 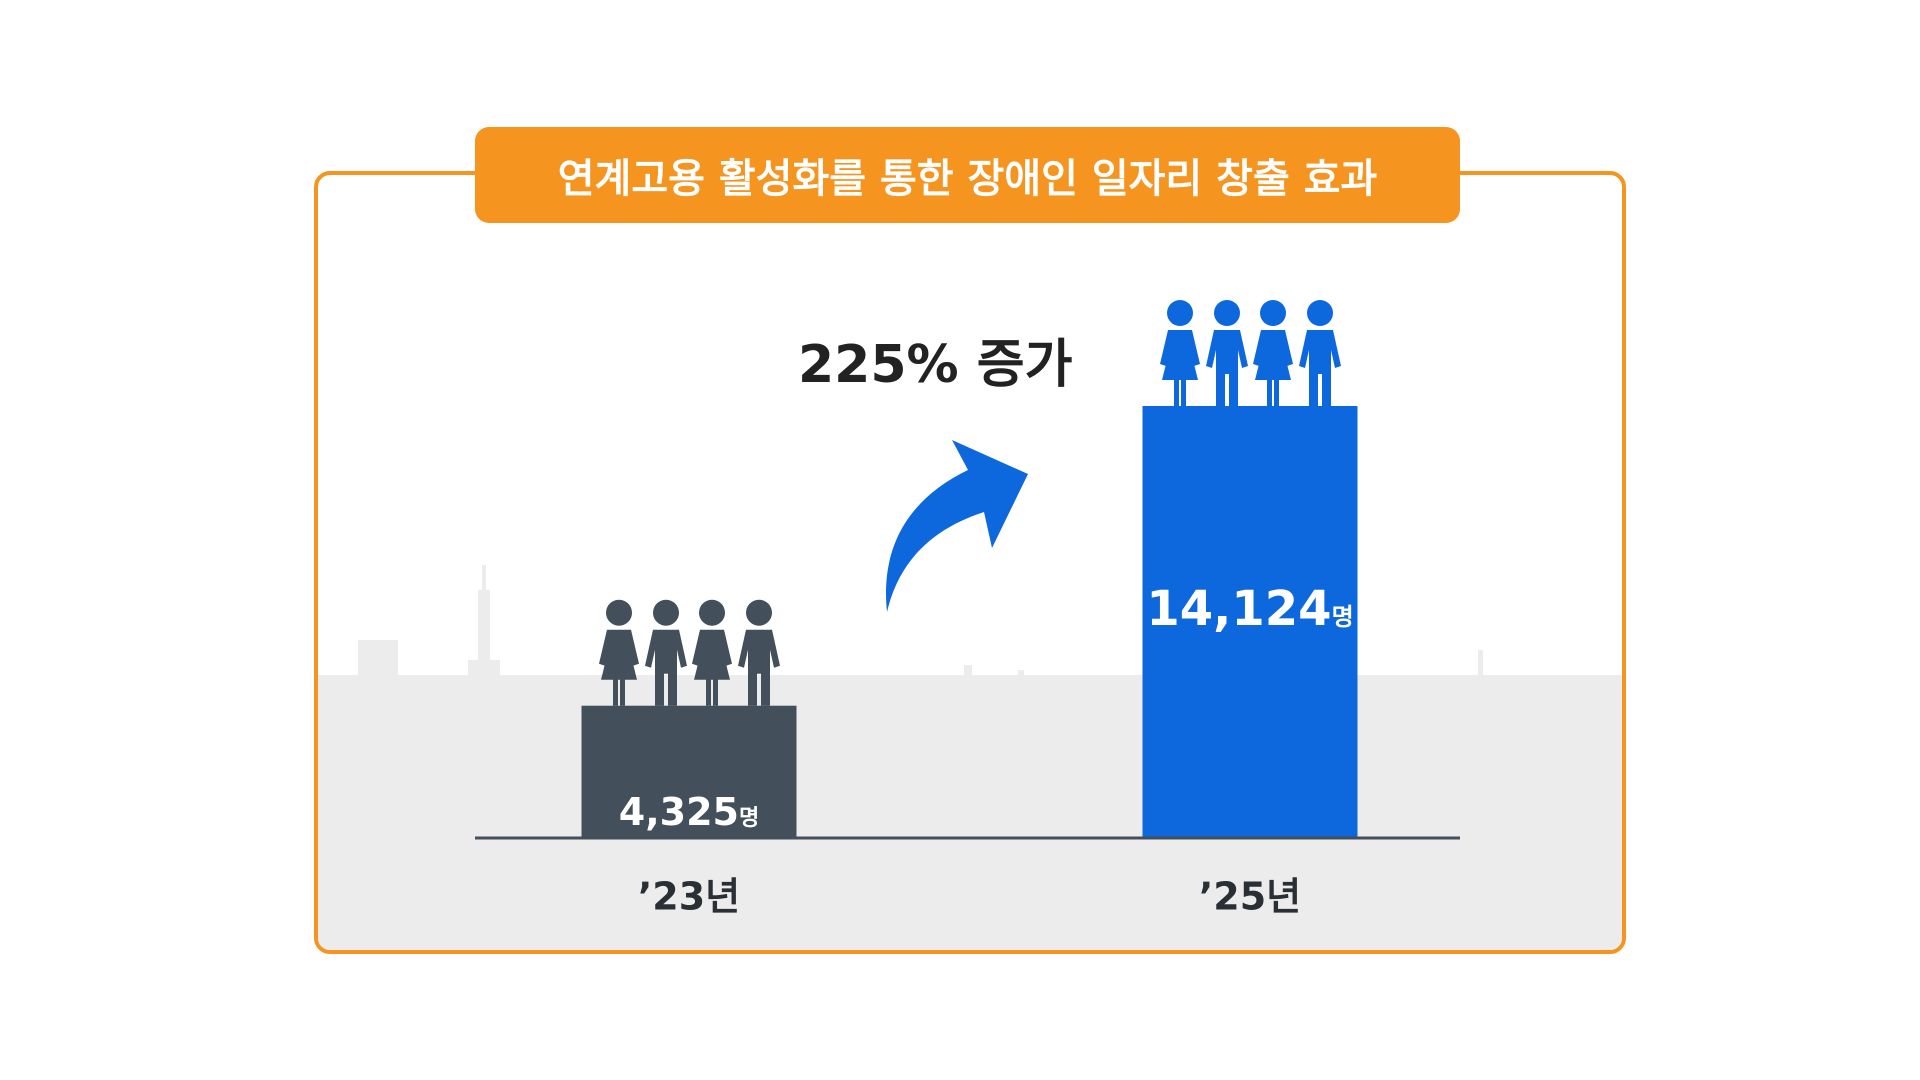 What do you see at coordinates (1250, 896) in the screenshot?
I see `category-label-2025: ’25년` at bounding box center [1250, 896].